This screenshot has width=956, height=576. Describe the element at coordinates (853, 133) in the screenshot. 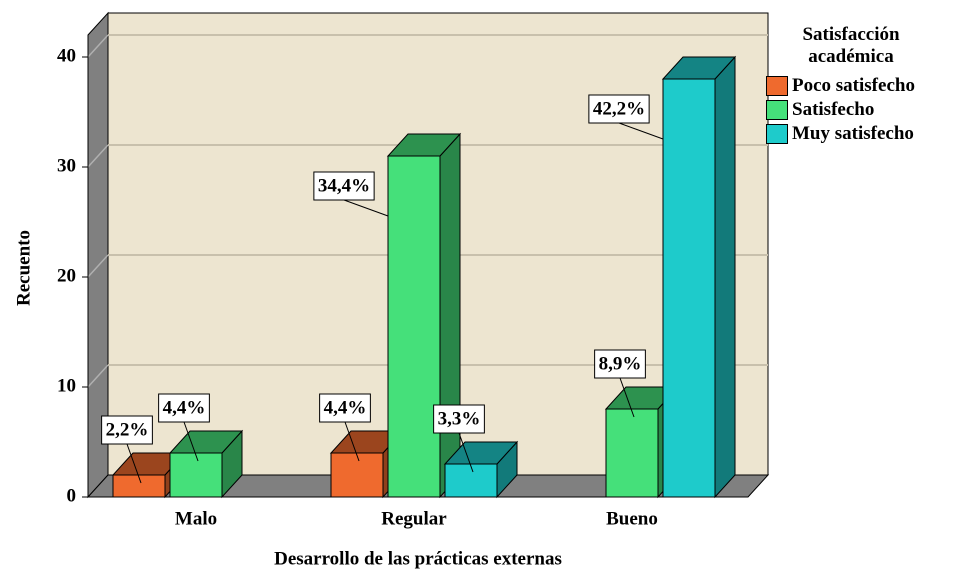

I see `legend-label: Muy satisfecho` at that location.